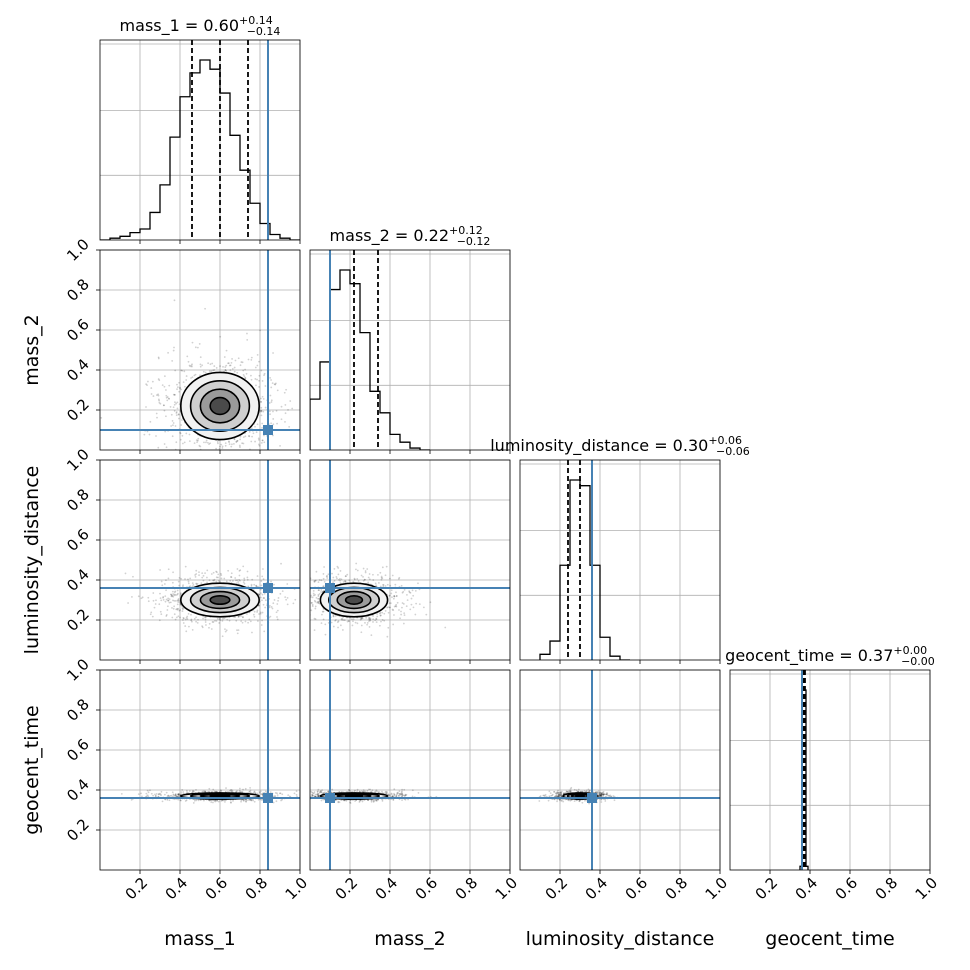  Describe the element at coordinates (137, 889) in the screenshot. I see `x-tick-label: 0.2` at that location.